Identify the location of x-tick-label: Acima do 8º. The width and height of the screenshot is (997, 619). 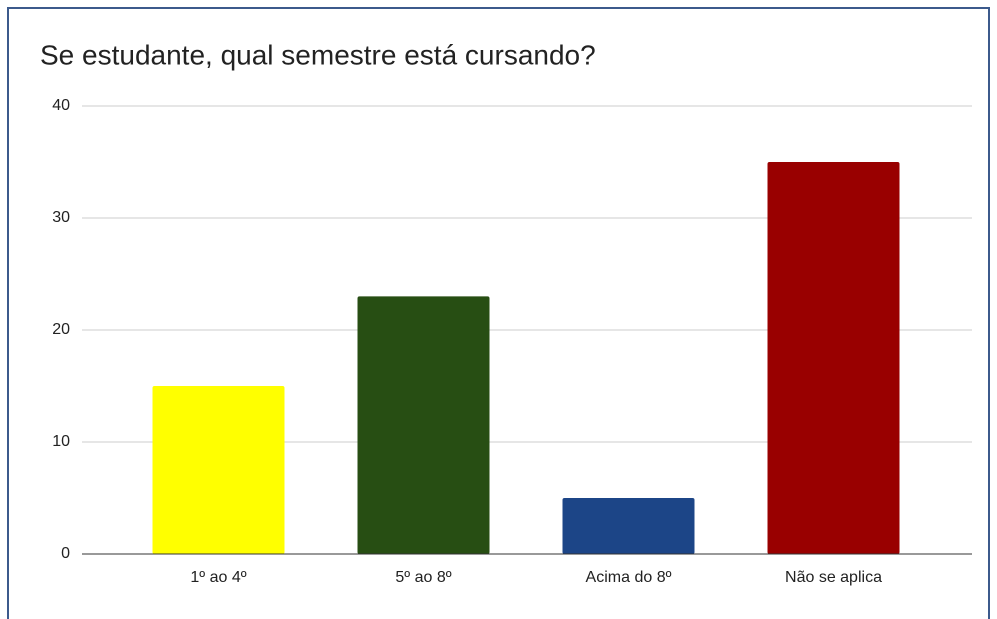
(629, 577).